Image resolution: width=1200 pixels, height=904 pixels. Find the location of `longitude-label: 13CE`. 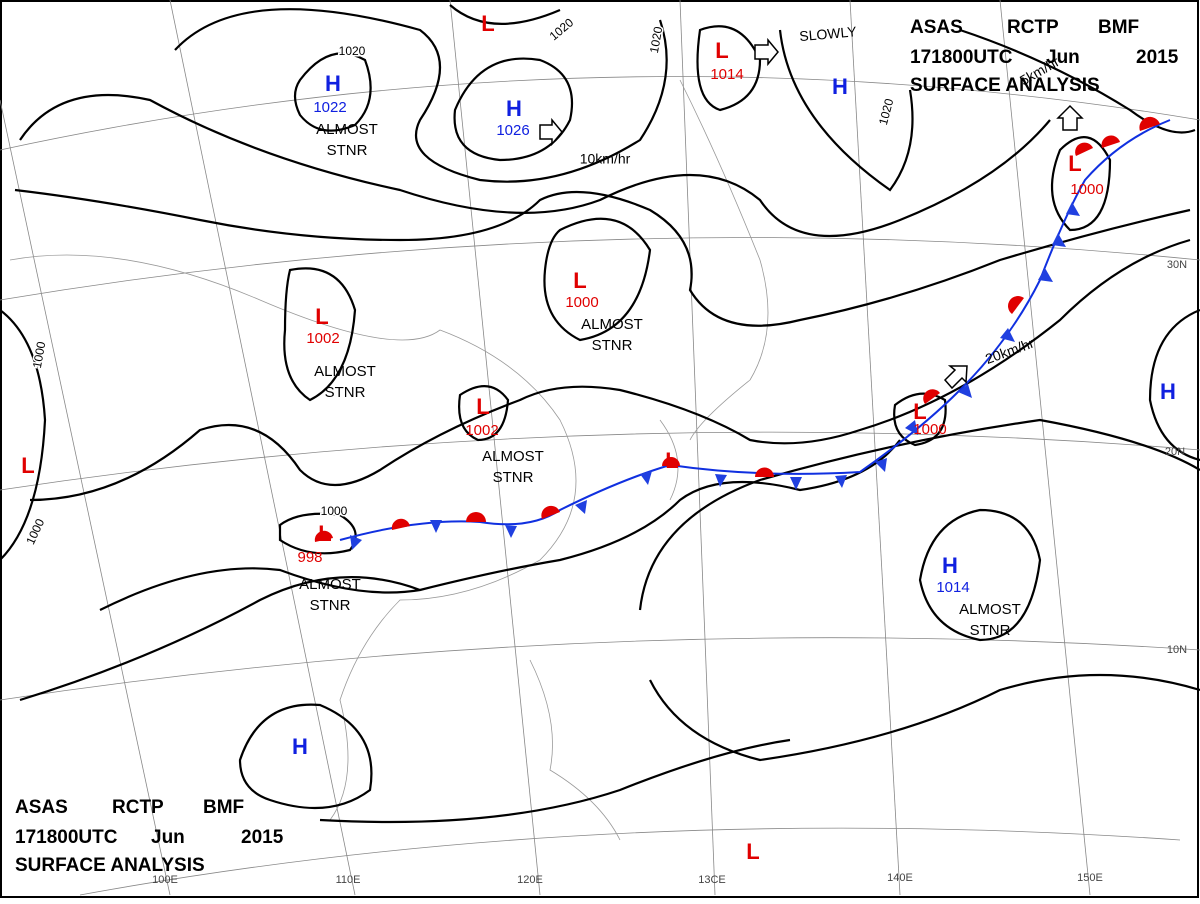

longitude-label: 13CE is located at coordinates (712, 880).